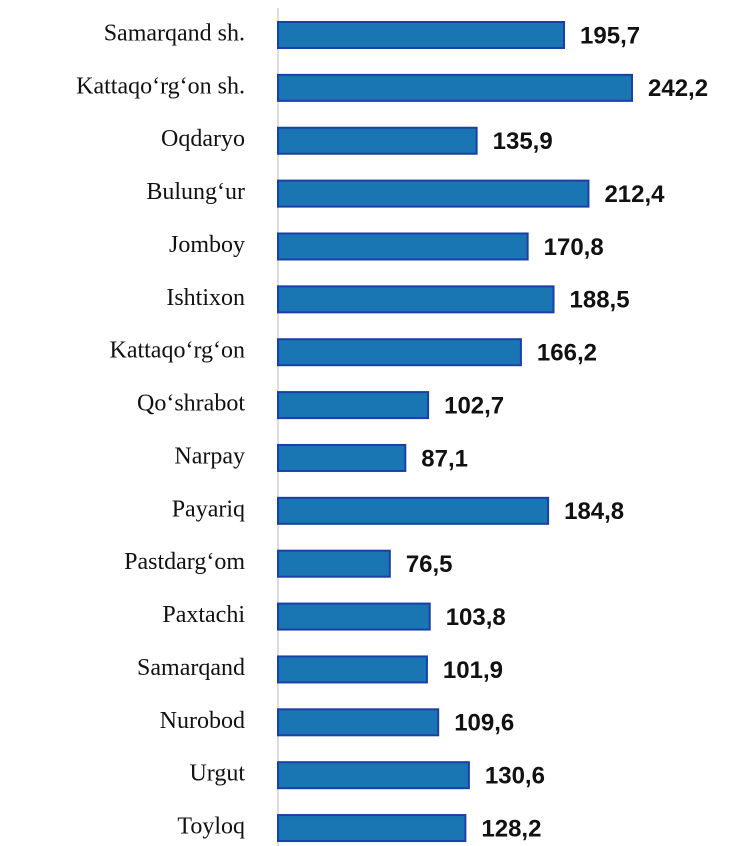  Describe the element at coordinates (515, 776) in the screenshot. I see `value-label: 130,6` at that location.